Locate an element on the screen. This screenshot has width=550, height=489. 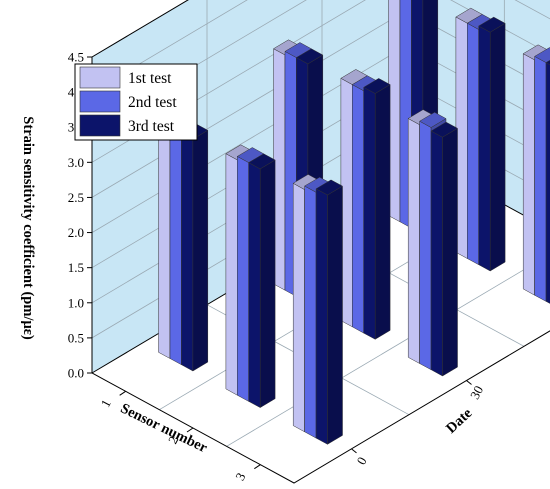
date-tick-label: 0 is located at coordinates (361, 460).